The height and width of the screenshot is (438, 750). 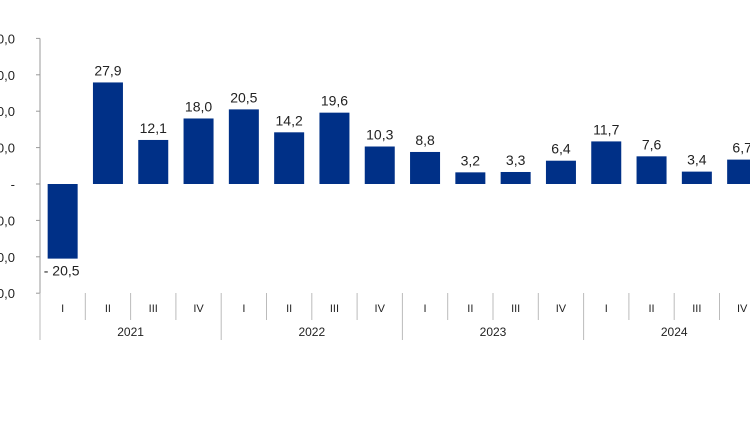 I want to click on data-label: 10,3, so click(x=379, y=135).